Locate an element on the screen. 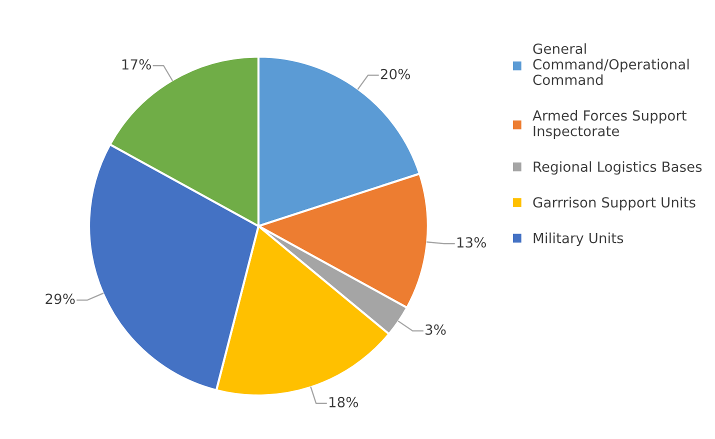 This screenshot has height=439, width=715. legend-label: Military Units is located at coordinates (579, 239).